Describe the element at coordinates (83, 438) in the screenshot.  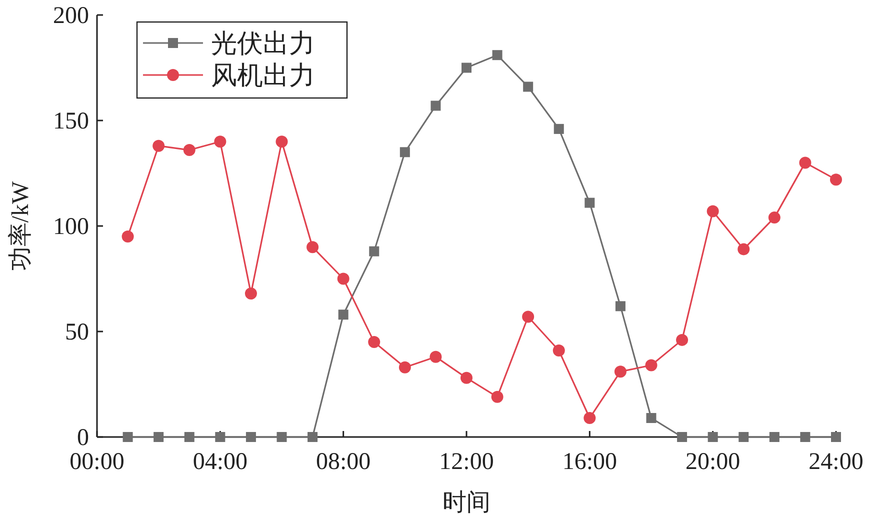
I see `y-tick-label: 0` at that location.